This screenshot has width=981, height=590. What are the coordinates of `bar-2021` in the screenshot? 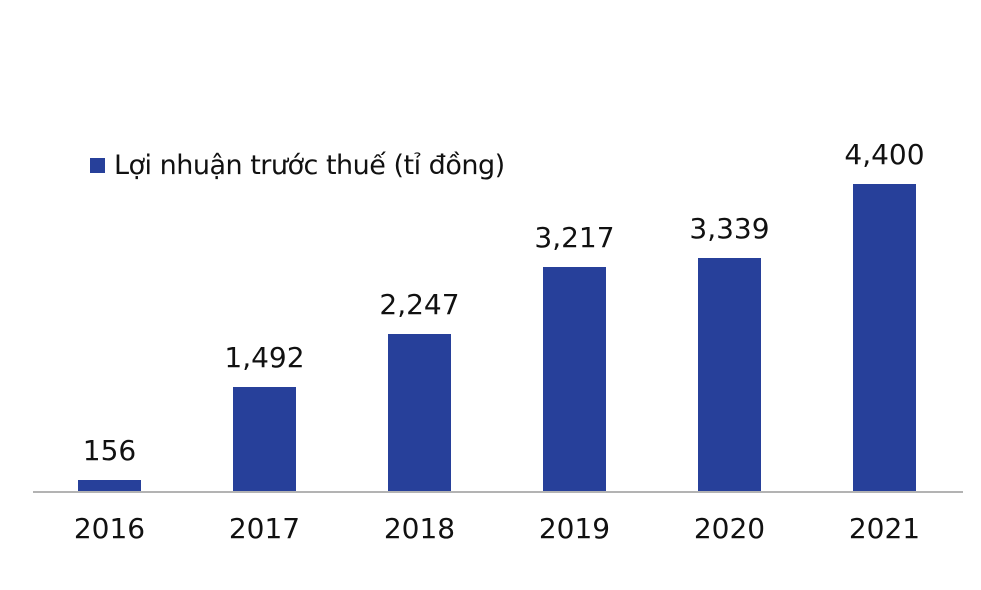 It's located at (884, 337).